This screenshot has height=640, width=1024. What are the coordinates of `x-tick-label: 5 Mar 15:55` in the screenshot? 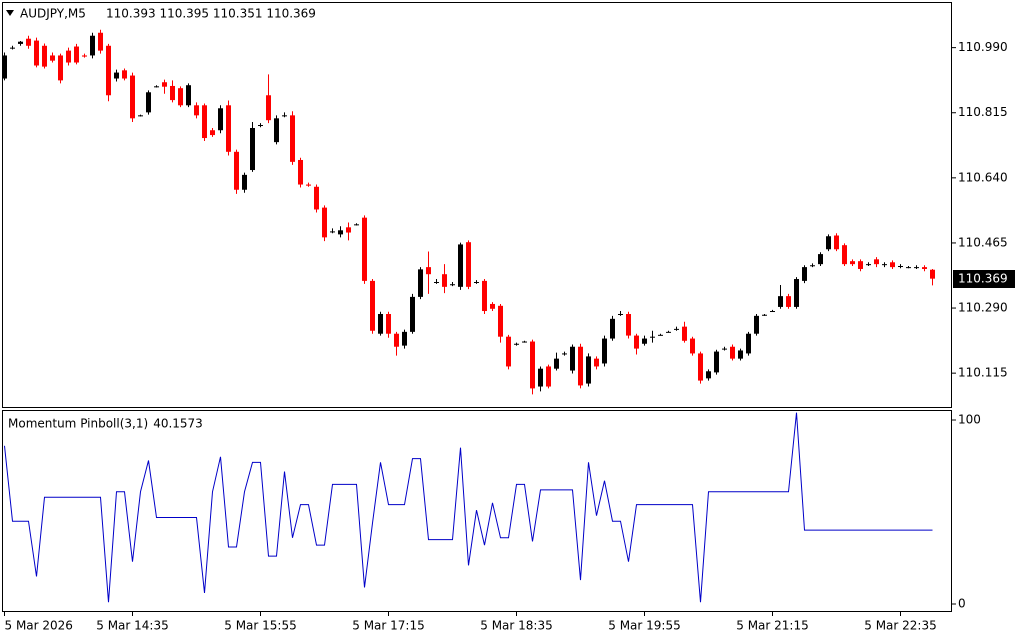 It's located at (260, 626).